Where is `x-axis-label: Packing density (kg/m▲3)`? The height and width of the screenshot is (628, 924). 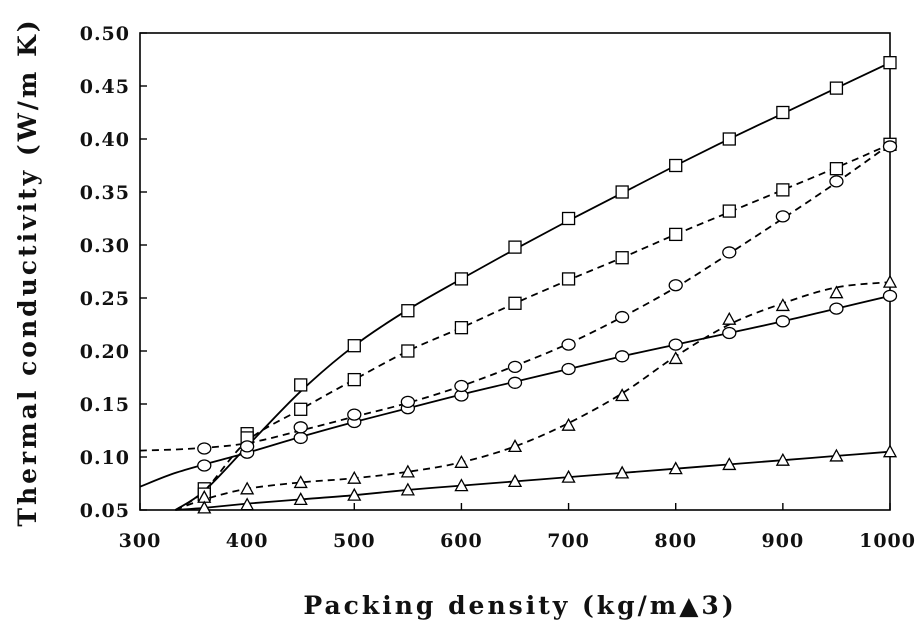
x-axis-label: Packing density (kg/m▲3) is located at coordinates (519, 605).